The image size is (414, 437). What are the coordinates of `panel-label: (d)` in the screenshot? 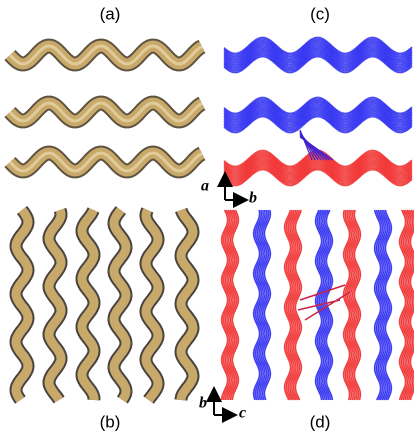 It's located at (320, 421).